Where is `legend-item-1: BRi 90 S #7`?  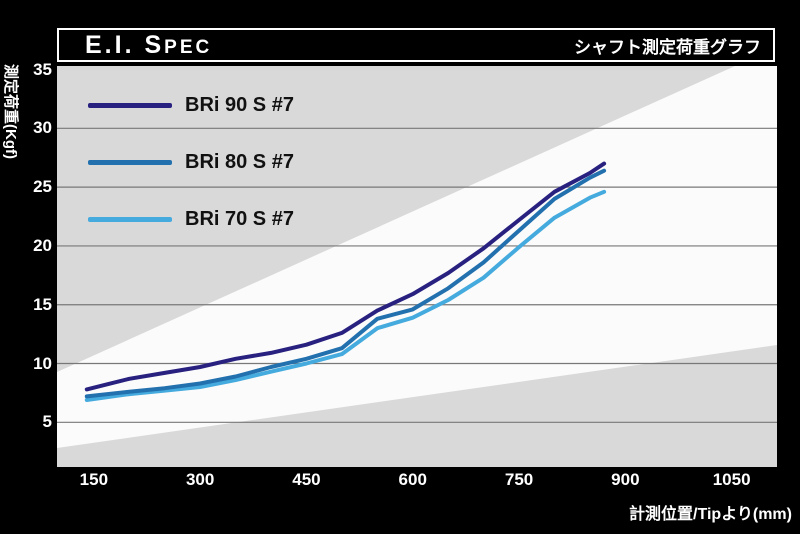
legend-item-1: BRi 90 S #7 is located at coordinates (191, 105).